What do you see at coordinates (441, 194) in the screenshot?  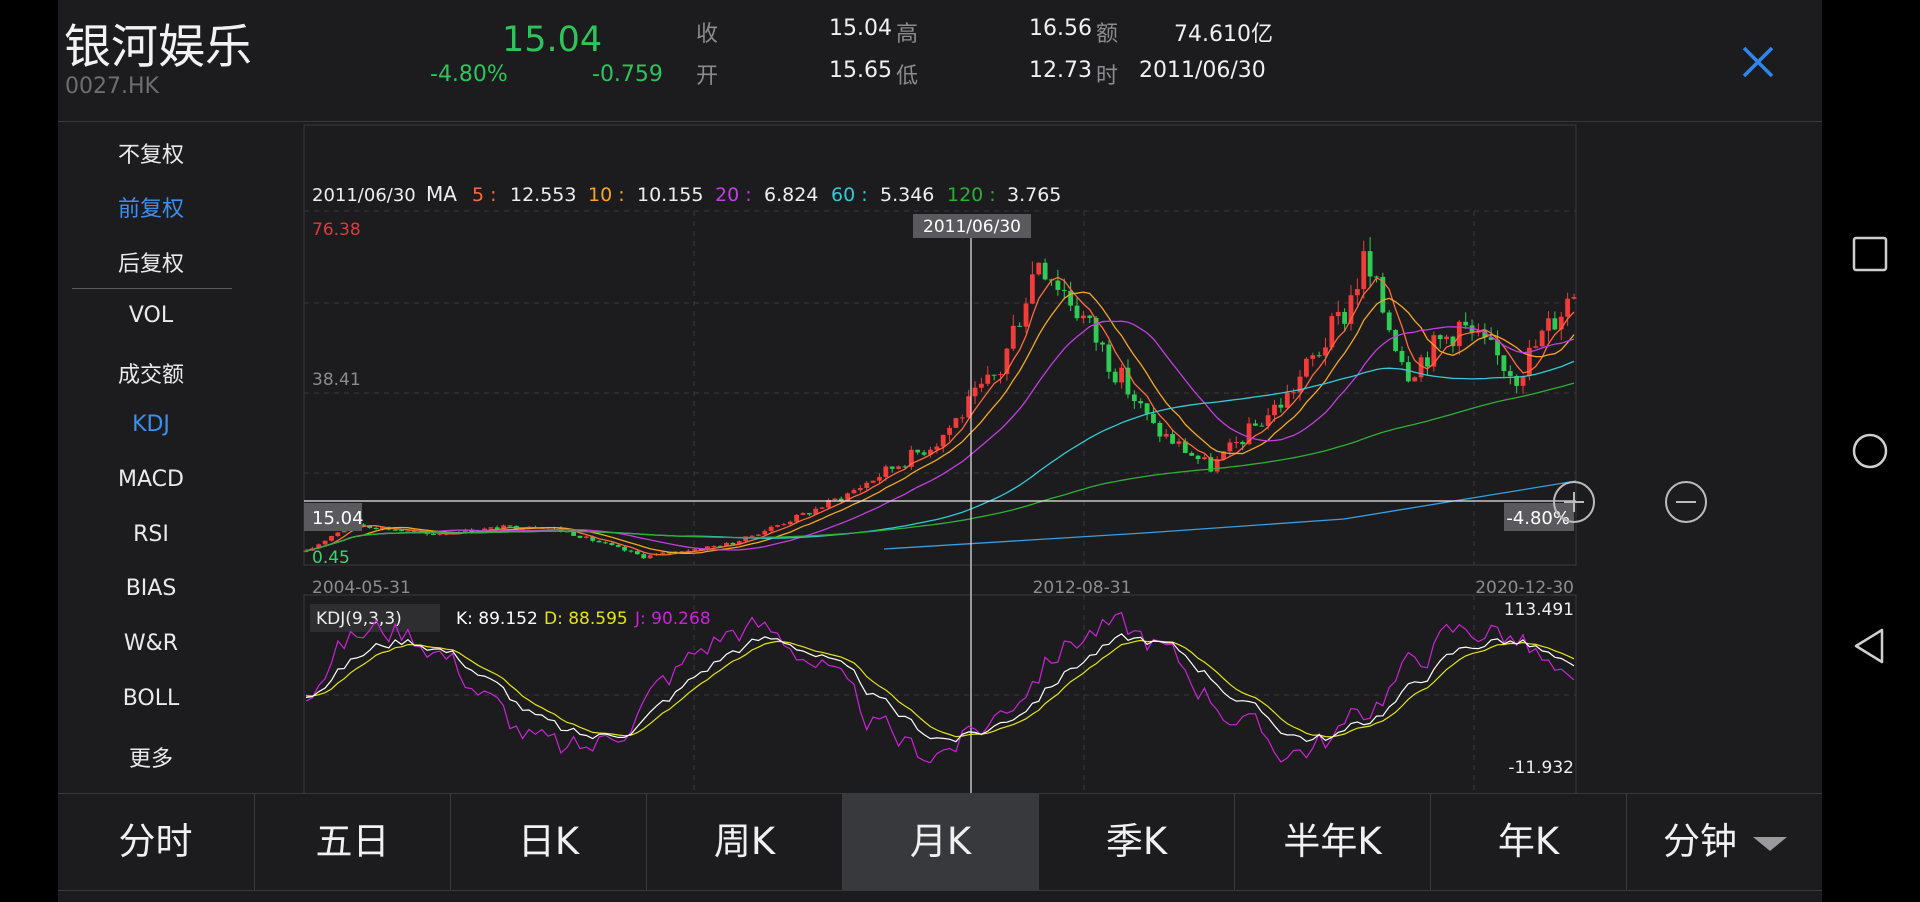 I see `ma-title: MA` at bounding box center [441, 194].